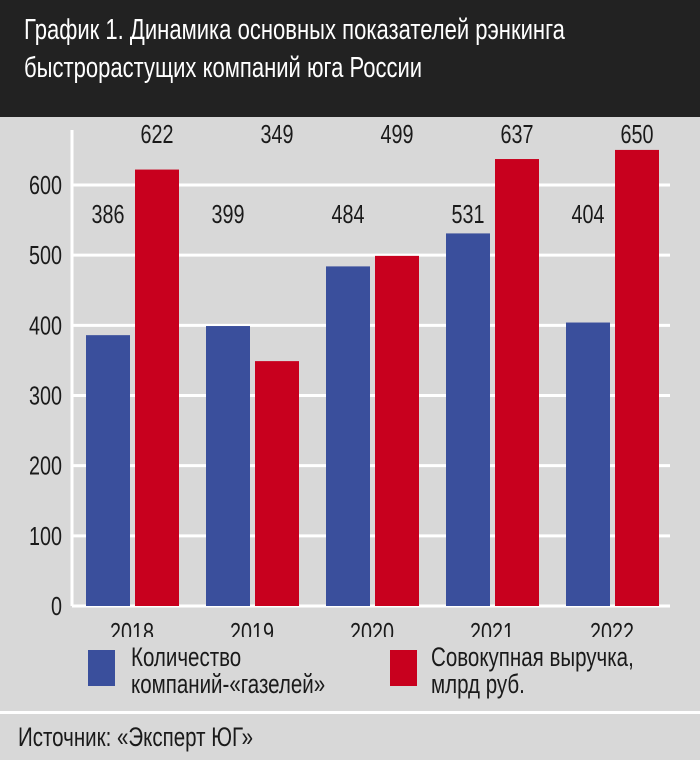 The width and height of the screenshot is (700, 760). I want to click on y-tick-label: 100, so click(45, 535).